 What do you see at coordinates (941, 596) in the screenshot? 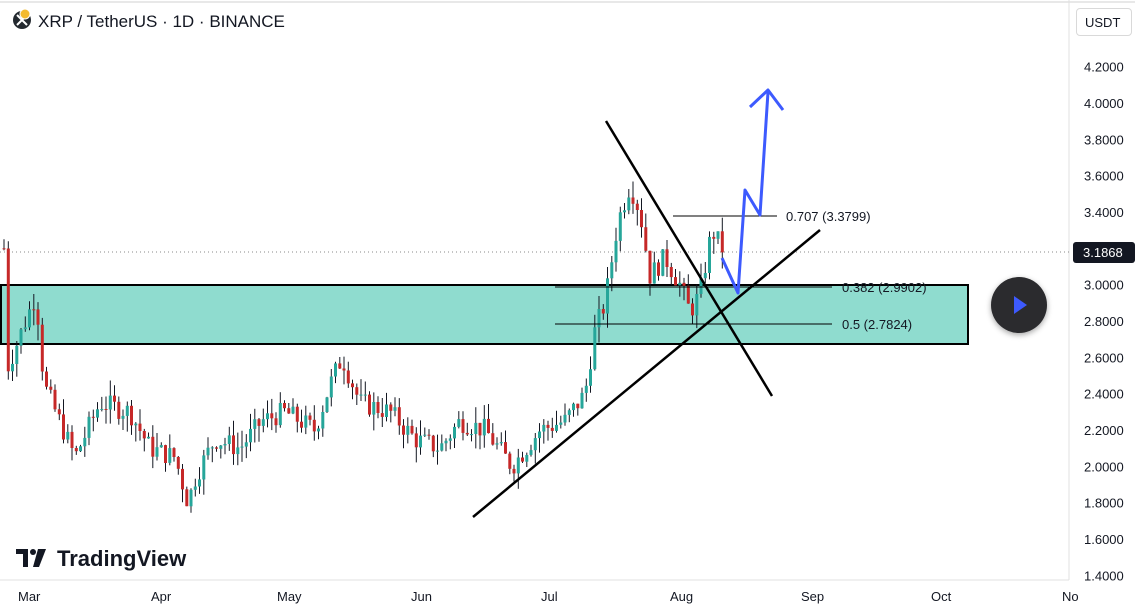
I see `time-tick-label: Oct` at bounding box center [941, 596].